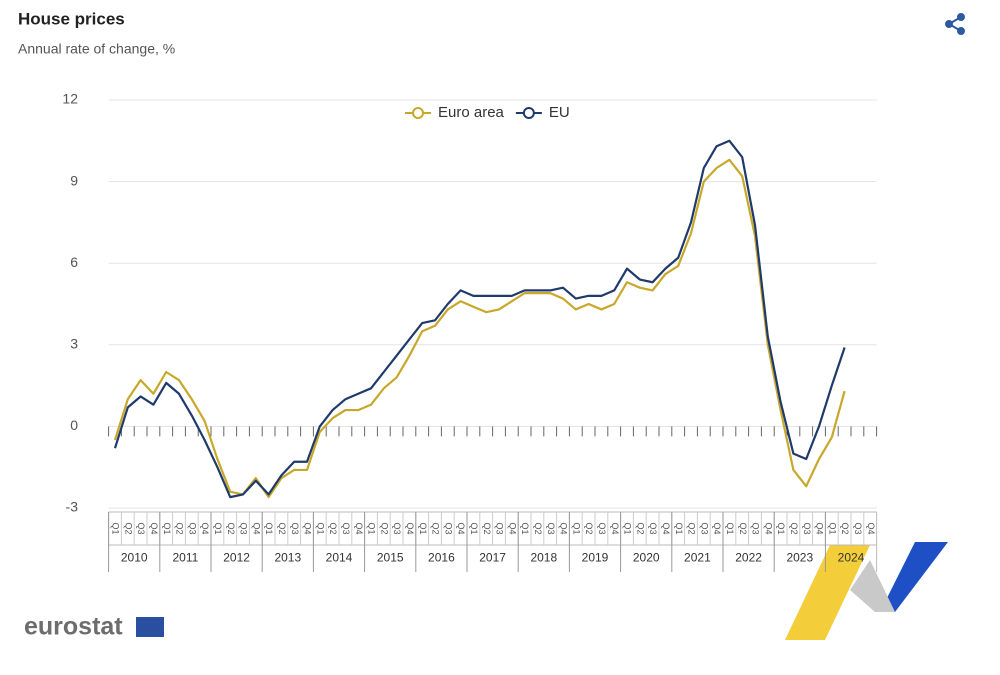  Describe the element at coordinates (73, 627) in the screenshot. I see `source-logo: eurostat` at that location.